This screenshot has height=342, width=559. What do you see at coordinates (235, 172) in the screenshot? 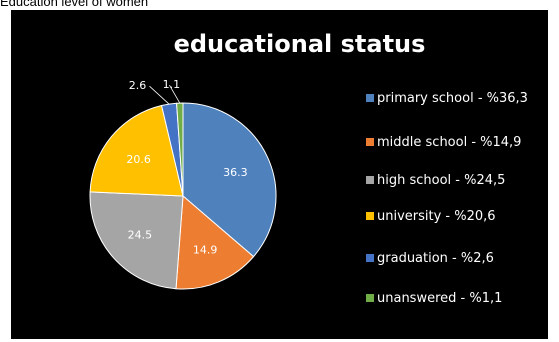
I see `data-label: 36.3` at bounding box center [235, 172].